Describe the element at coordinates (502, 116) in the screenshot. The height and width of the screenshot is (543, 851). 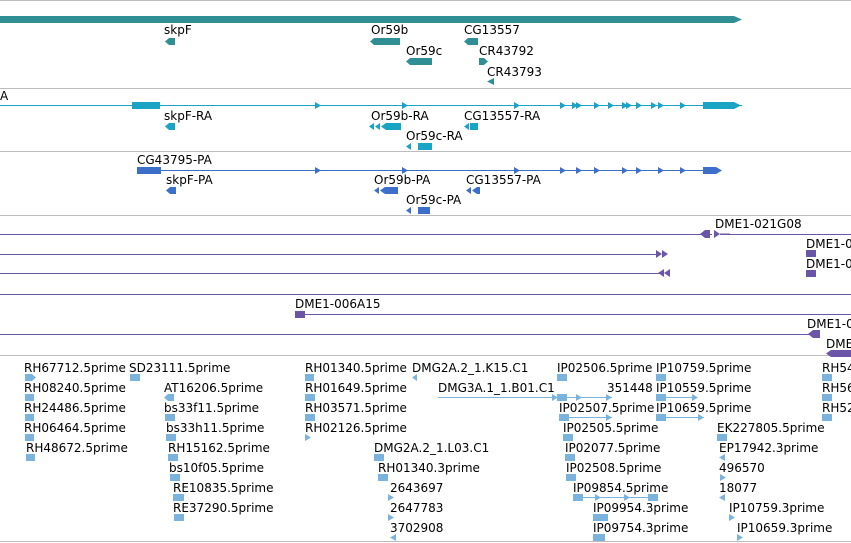
I see `transcript-label-cg13557-ra: CG13557-RA` at that location.